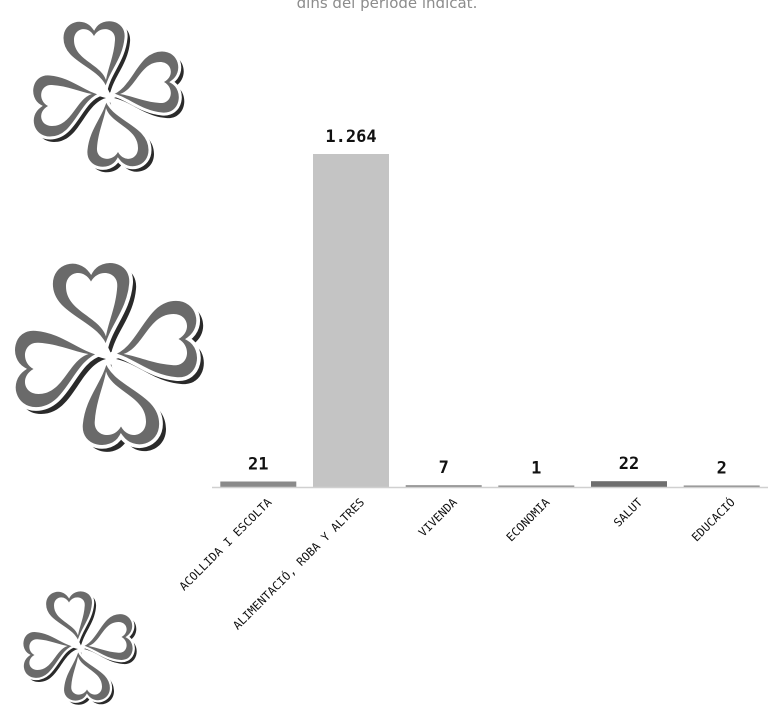 Image resolution: width=774 pixels, height=715 pixels. I want to click on data-label-1: 1.264, so click(350, 137).